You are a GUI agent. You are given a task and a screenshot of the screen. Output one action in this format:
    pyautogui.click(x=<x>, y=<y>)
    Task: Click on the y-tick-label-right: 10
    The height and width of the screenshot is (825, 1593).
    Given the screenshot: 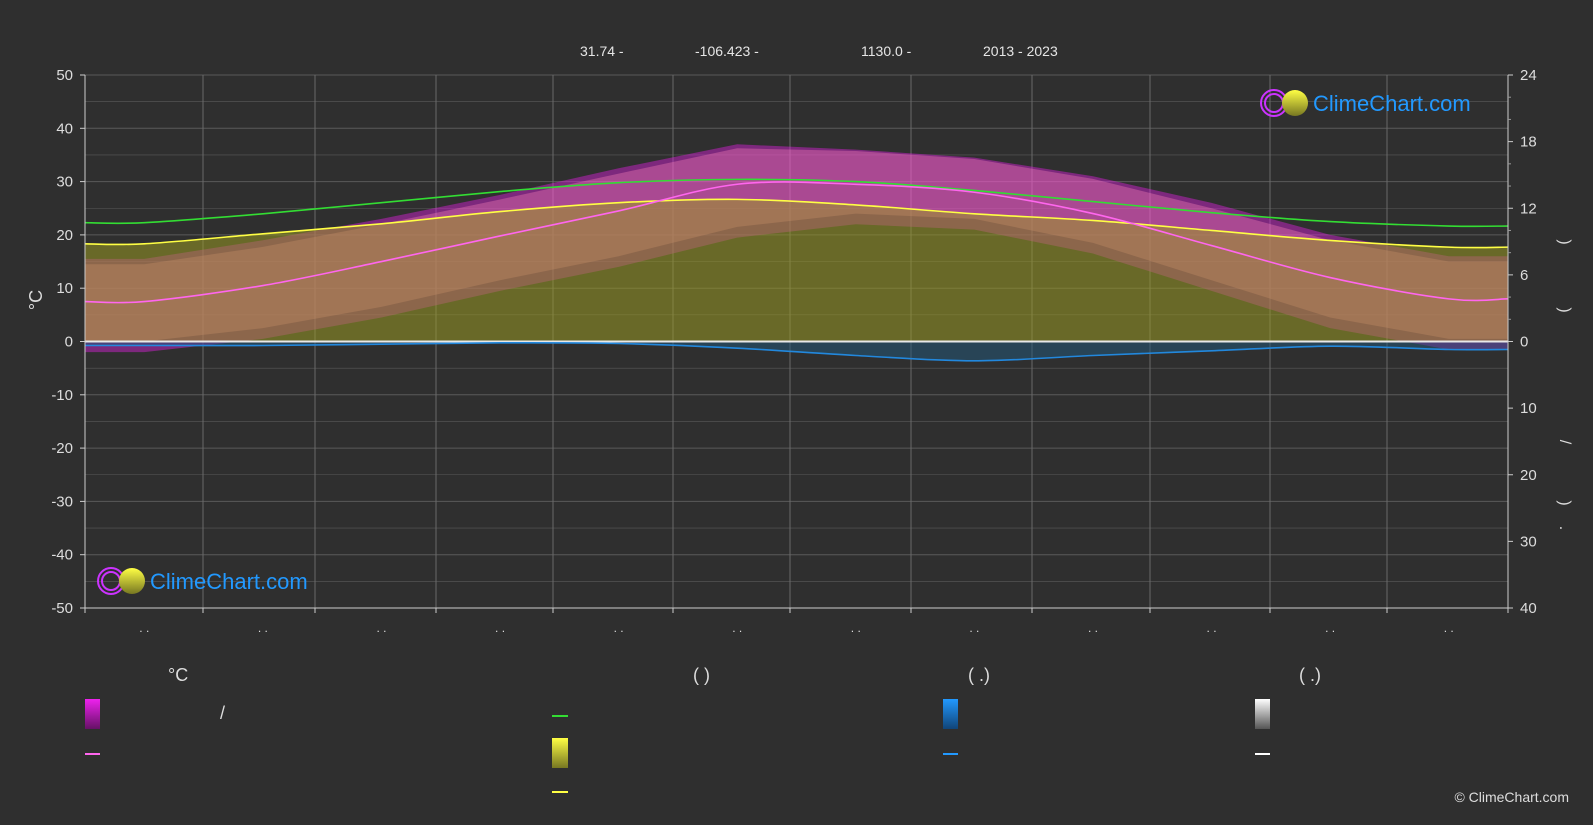 What is the action you would take?
    pyautogui.click(x=1528, y=408)
    